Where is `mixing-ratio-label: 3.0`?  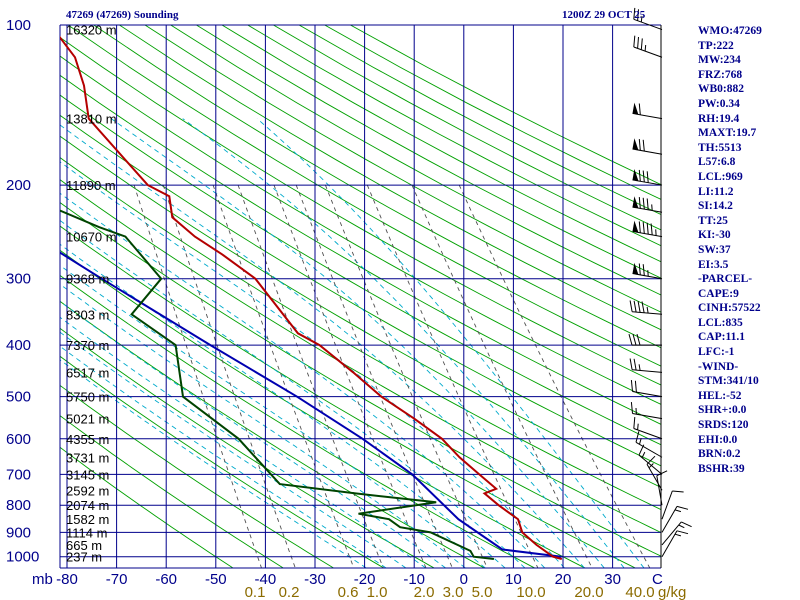
mixing-ratio-label: 3.0 is located at coordinates (453, 592).